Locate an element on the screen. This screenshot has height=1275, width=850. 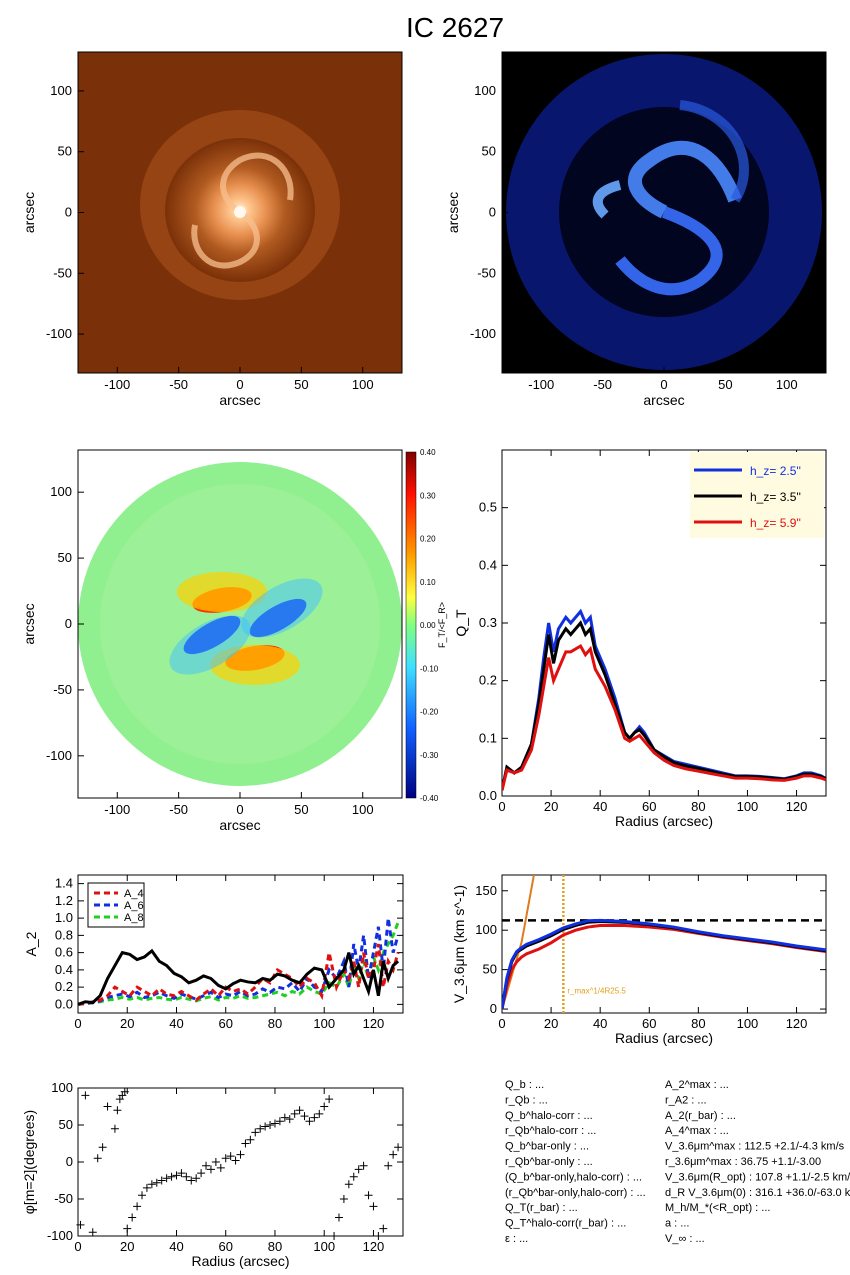
optical-spiral-arm is located at coordinates (225, 239).